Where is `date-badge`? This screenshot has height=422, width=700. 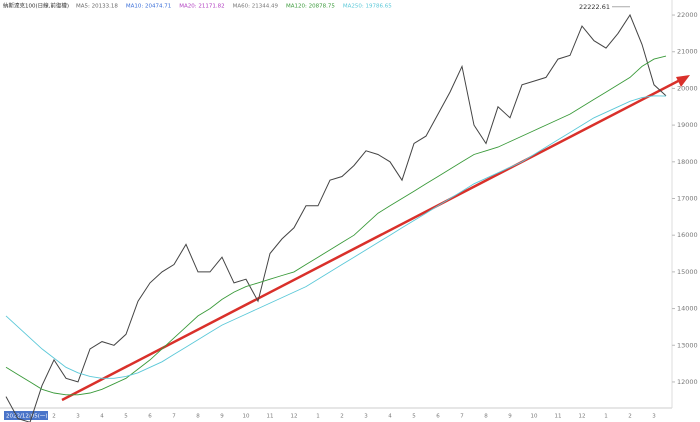 date-badge is located at coordinates (26, 415).